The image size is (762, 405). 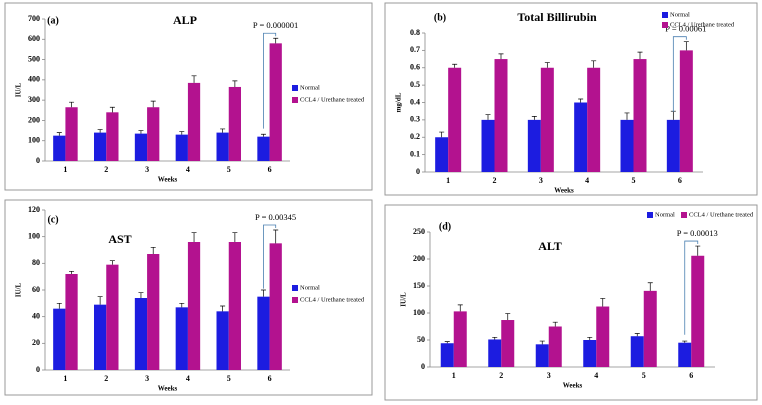 I want to click on x-axis-label: Weeks, so click(x=573, y=386).